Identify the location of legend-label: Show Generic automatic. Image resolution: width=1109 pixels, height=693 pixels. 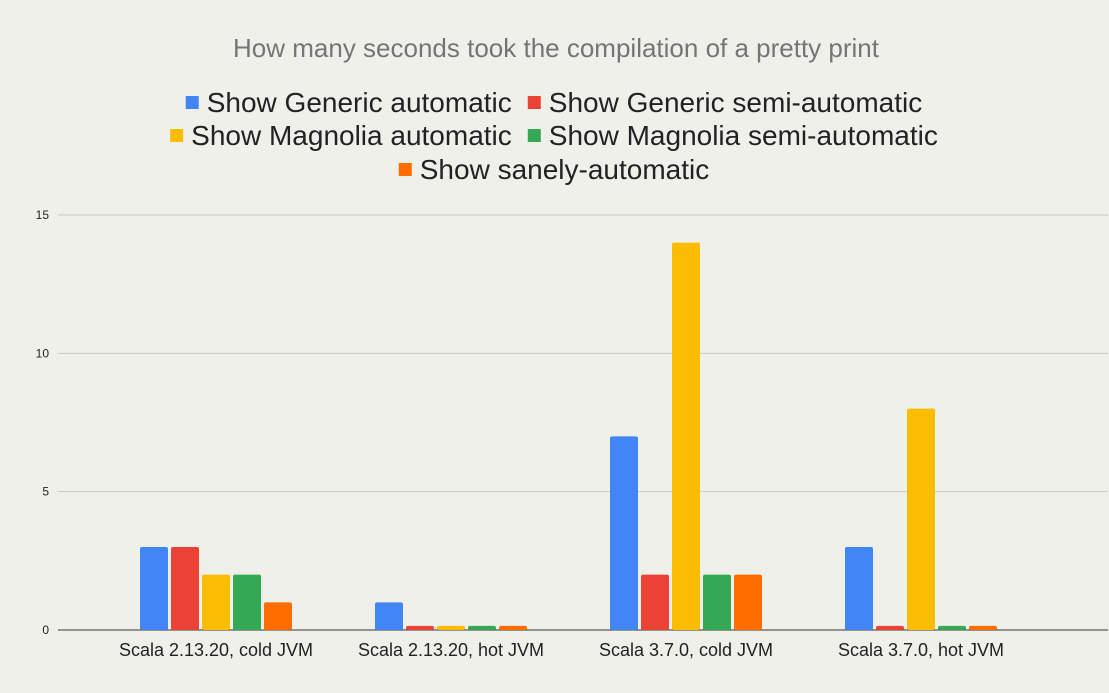
(359, 102).